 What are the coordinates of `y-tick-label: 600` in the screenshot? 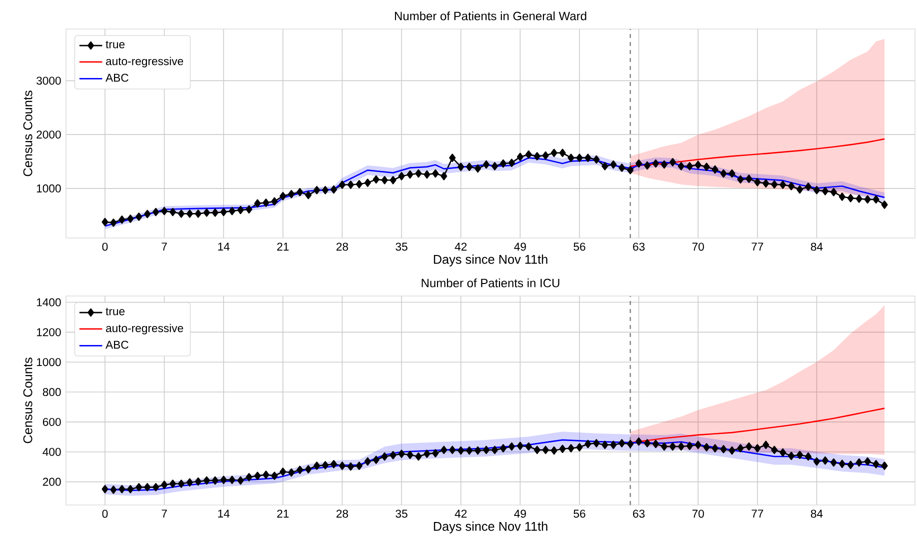 It's located at (51, 422).